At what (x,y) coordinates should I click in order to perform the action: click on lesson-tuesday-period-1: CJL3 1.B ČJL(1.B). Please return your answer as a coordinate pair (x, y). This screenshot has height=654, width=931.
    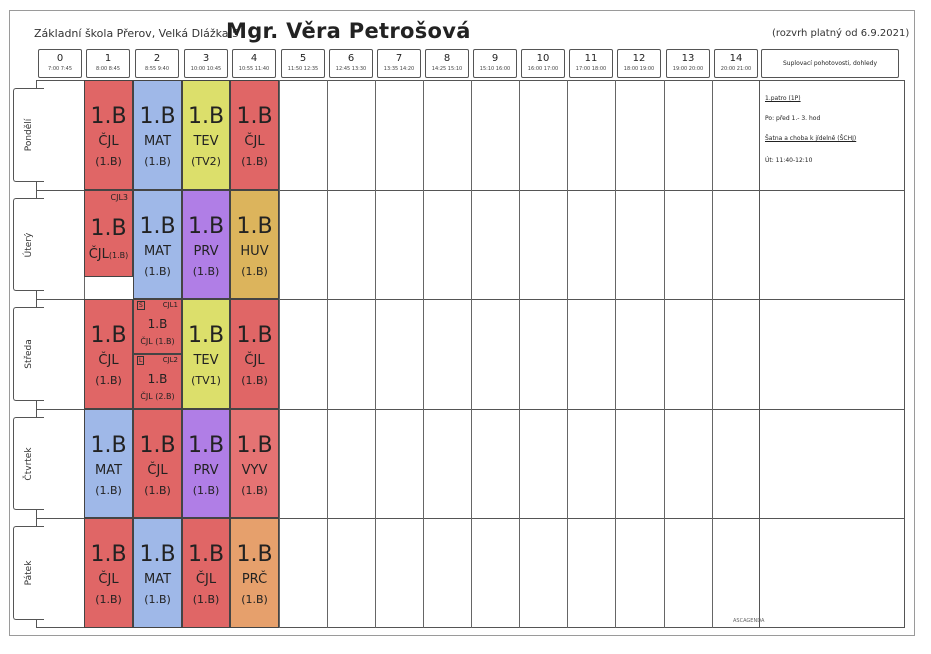
    Looking at the image, I should click on (108, 233).